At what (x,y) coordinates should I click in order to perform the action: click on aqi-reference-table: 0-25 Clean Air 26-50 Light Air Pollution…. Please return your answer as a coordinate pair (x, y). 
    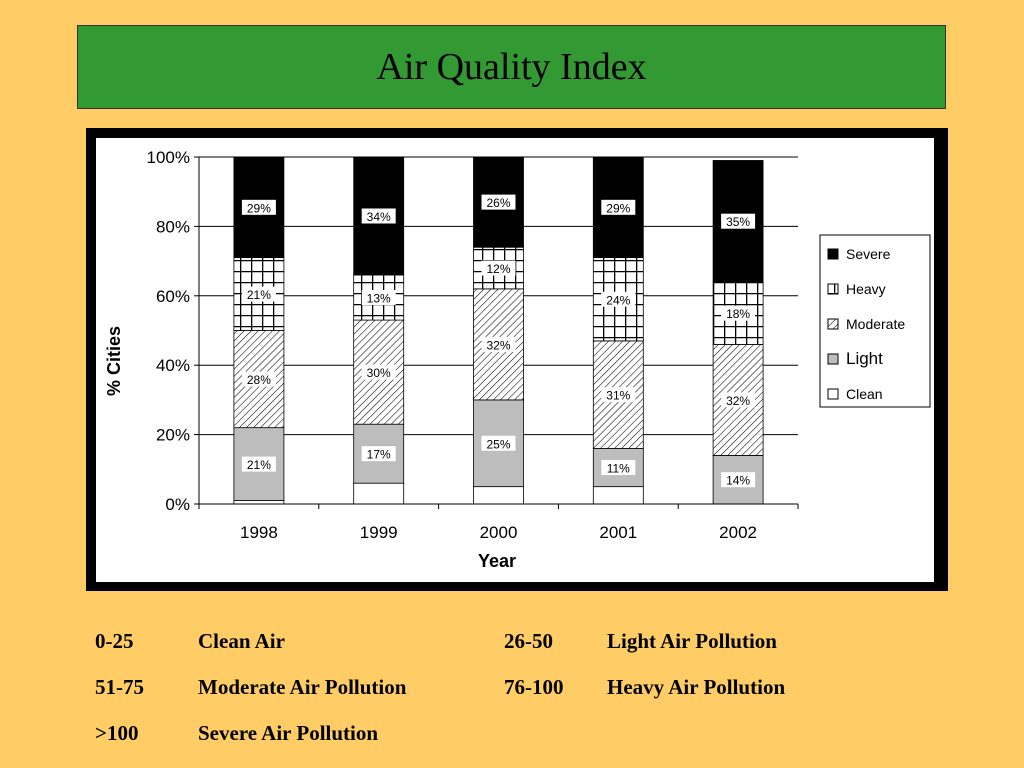
    Looking at the image, I should click on (475, 687).